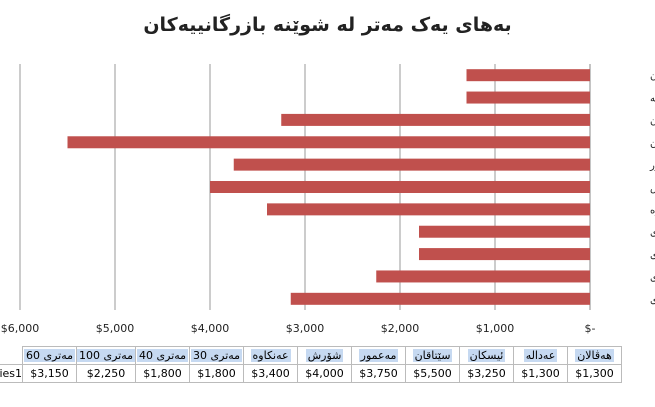 The height and width of the screenshot is (407, 655). I want to click on category-label: 40 مەتری, so click(652, 255).